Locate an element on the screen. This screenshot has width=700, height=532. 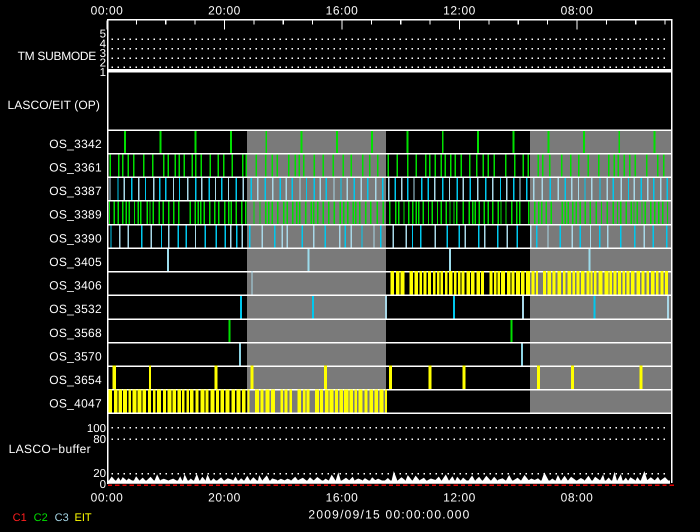
svg-text: OS_3654 is located at coordinates (75, 380).